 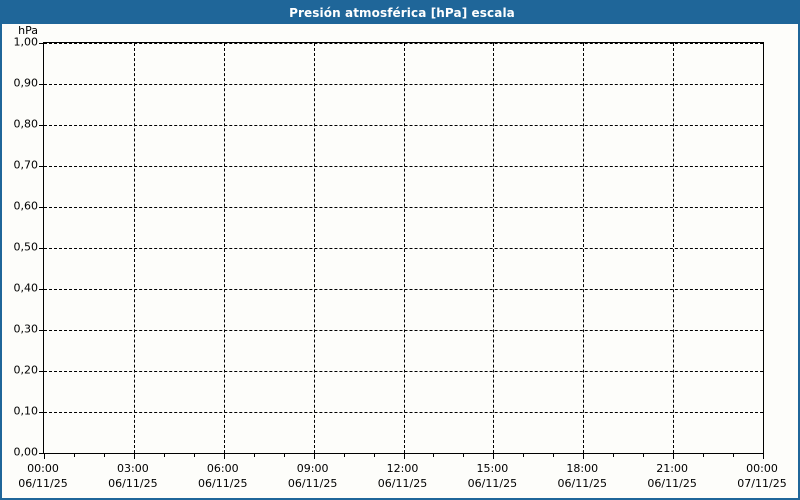 What do you see at coordinates (672, 468) in the screenshot?
I see `x-axis-tick-time: 21:00` at bounding box center [672, 468].